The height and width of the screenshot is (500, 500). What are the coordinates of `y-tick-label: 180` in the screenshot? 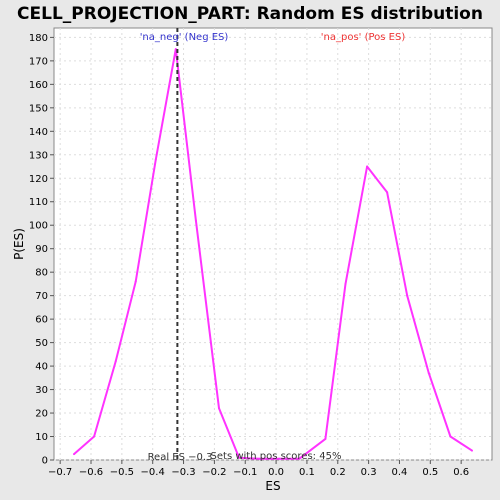 It's located at (38, 38).